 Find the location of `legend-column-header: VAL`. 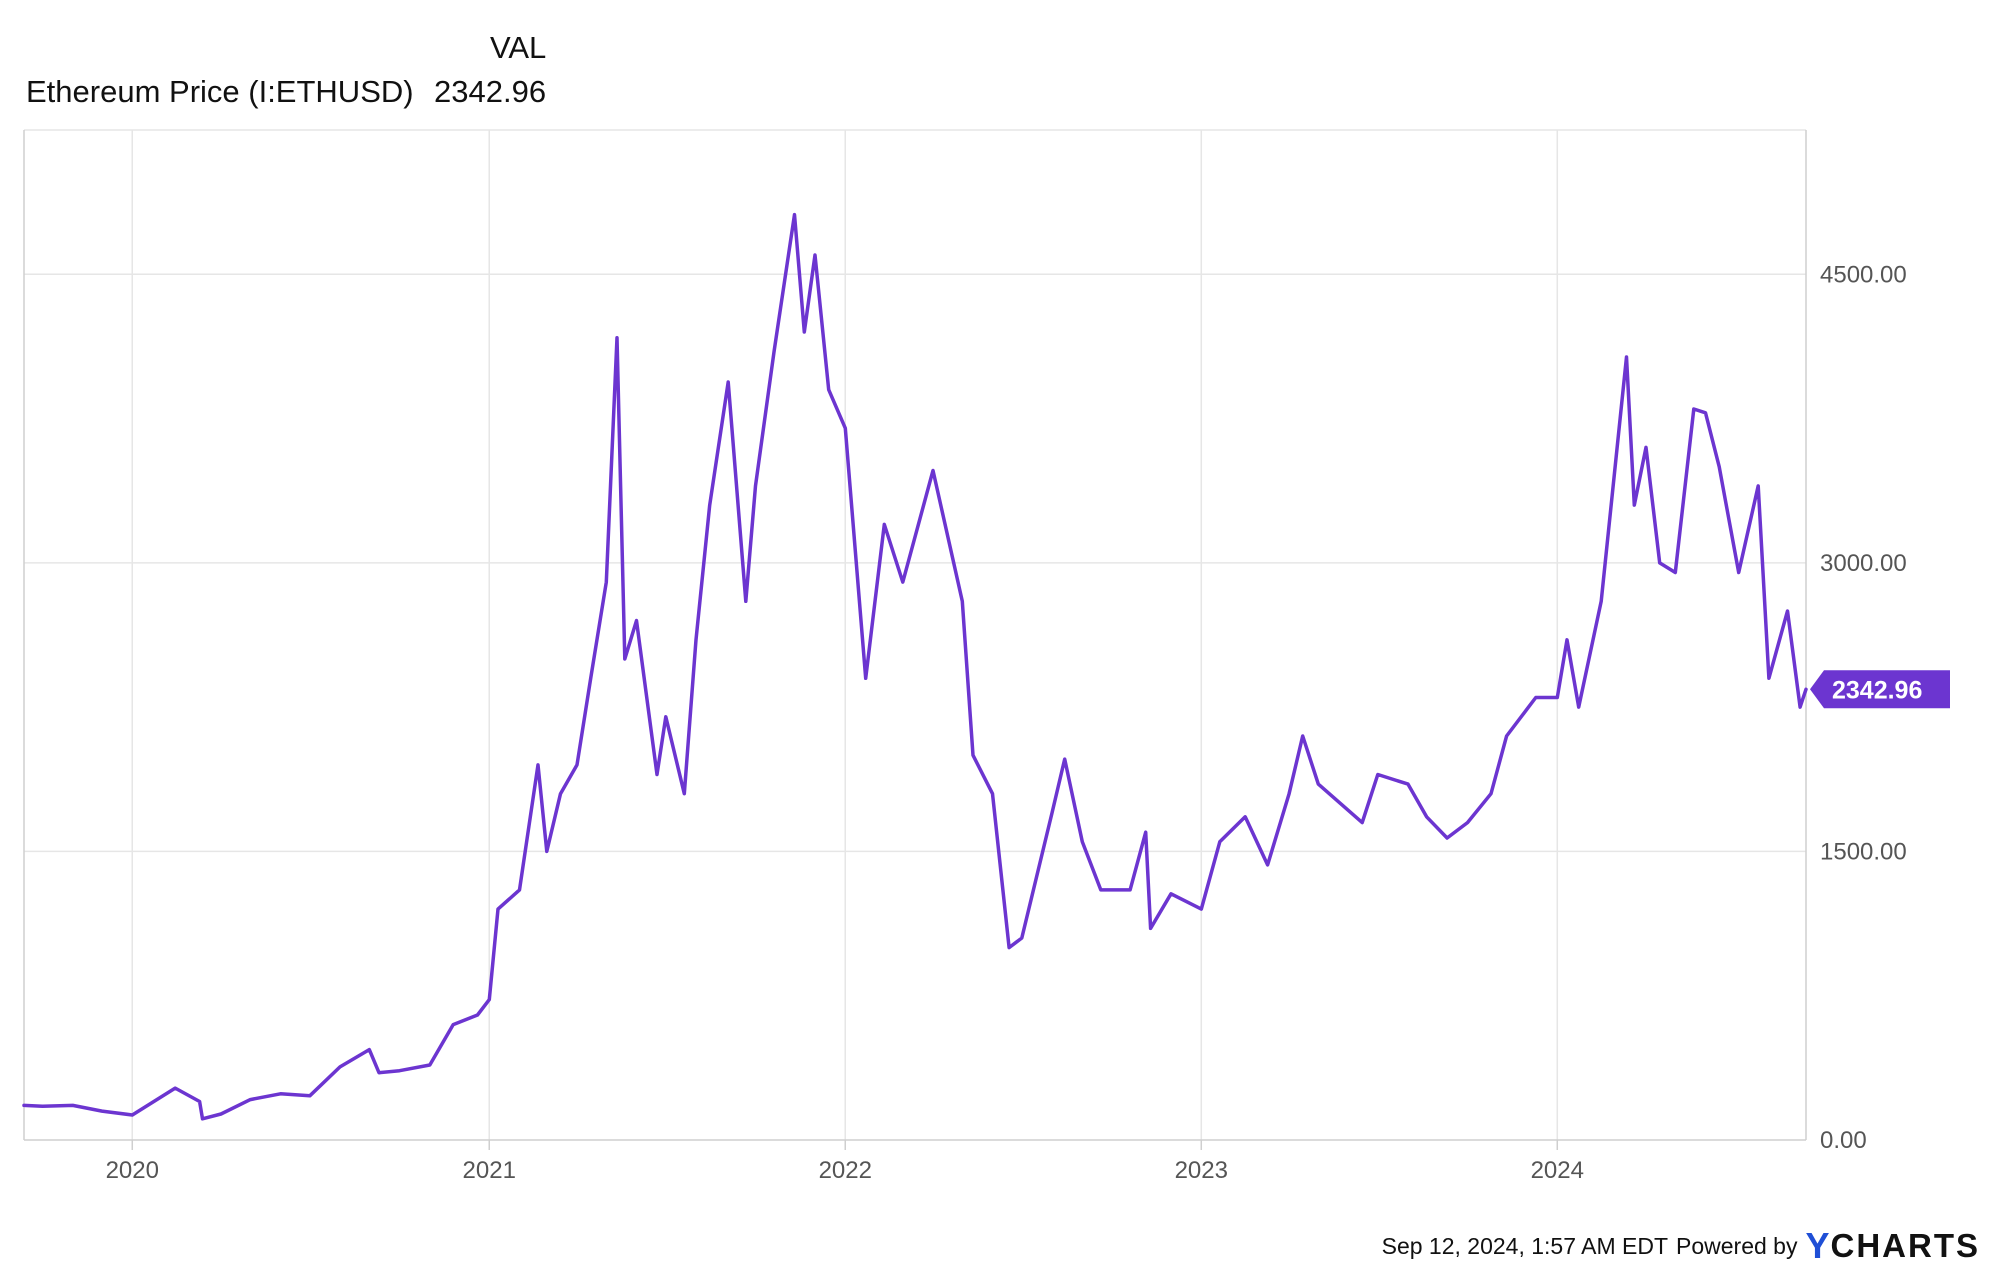

legend-column-header: VAL is located at coordinates (518, 47).